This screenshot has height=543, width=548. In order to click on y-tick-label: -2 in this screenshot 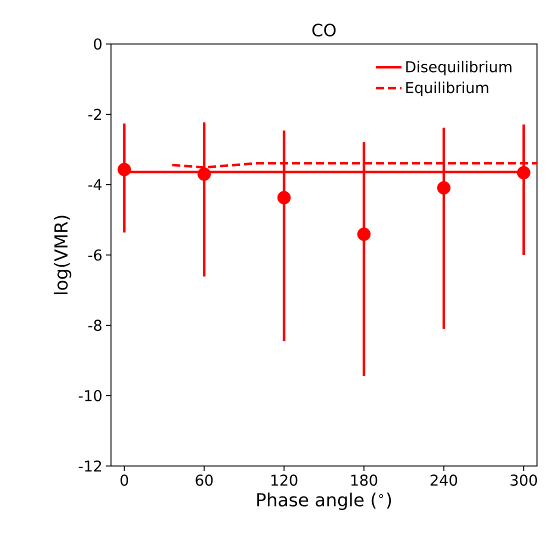, I will do `click(94, 114)`.